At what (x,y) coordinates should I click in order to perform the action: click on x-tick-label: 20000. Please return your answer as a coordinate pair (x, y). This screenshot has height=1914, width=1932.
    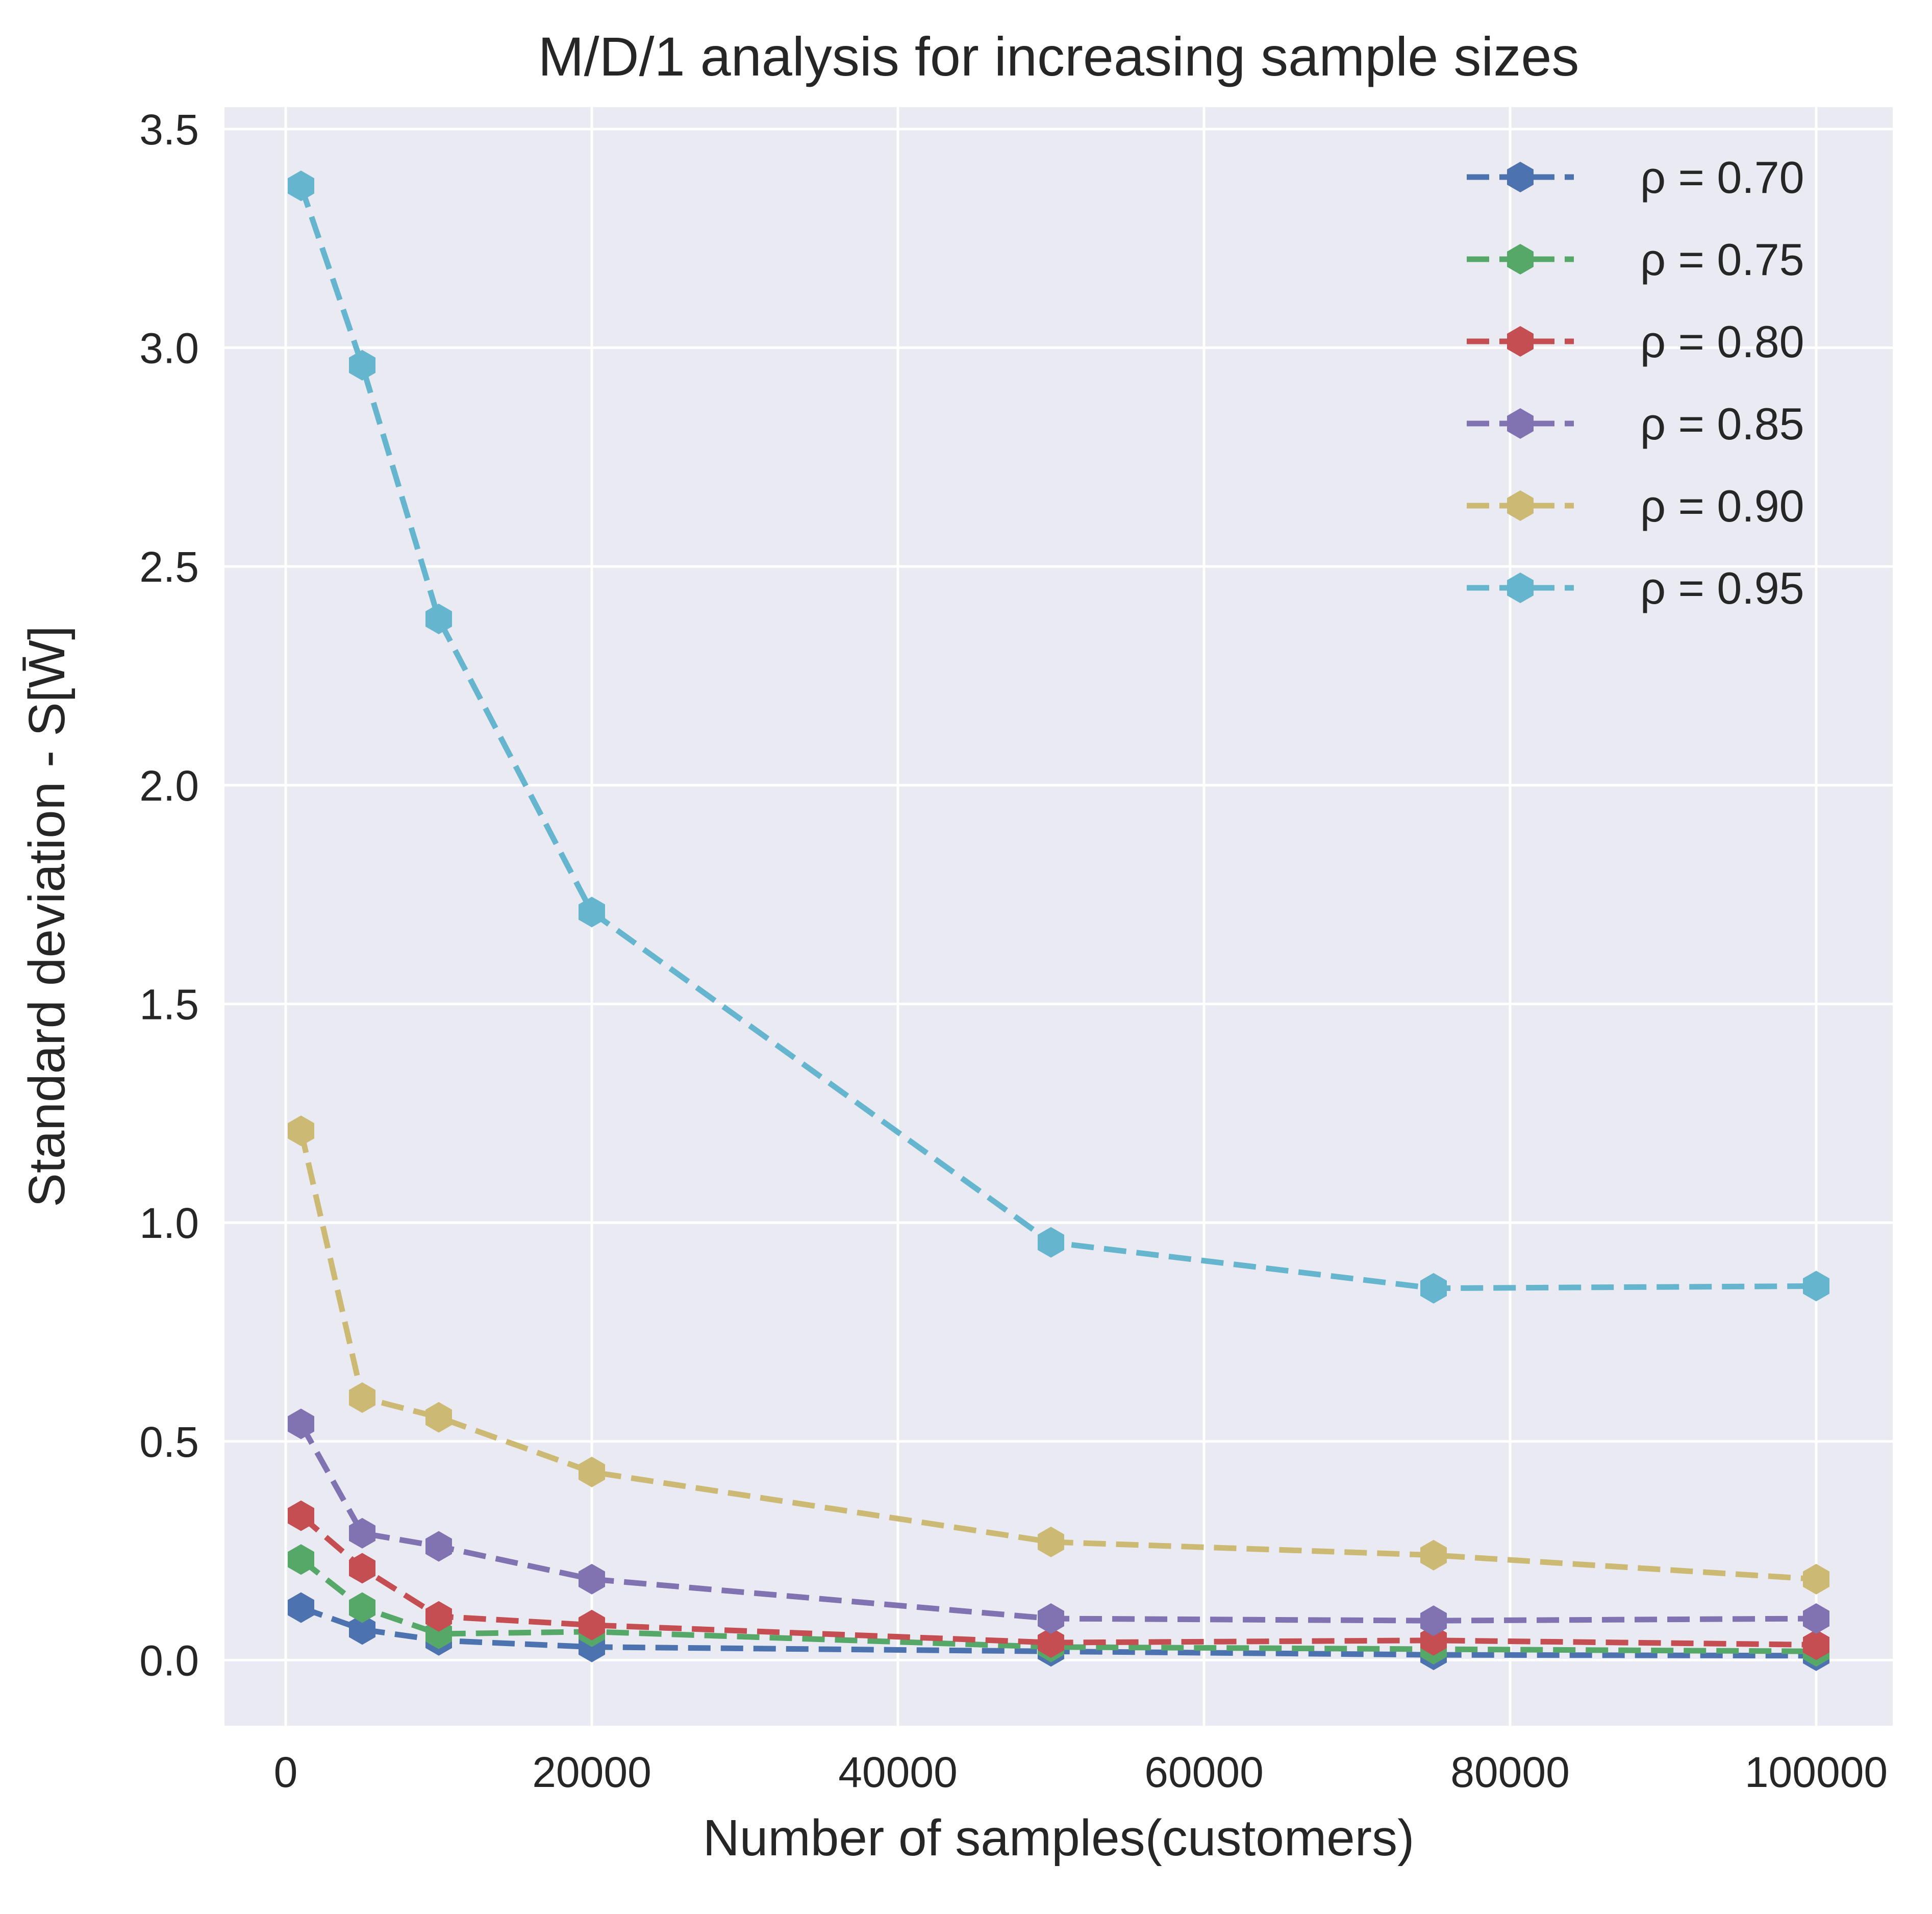
    Looking at the image, I should click on (592, 1772).